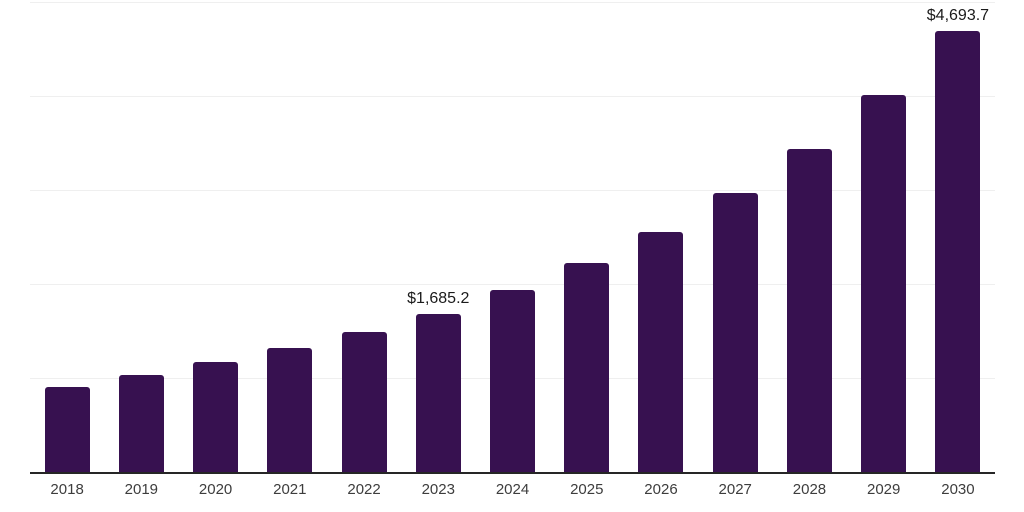  Describe the element at coordinates (215, 237) in the screenshot. I see `bar-slot-2020` at that location.